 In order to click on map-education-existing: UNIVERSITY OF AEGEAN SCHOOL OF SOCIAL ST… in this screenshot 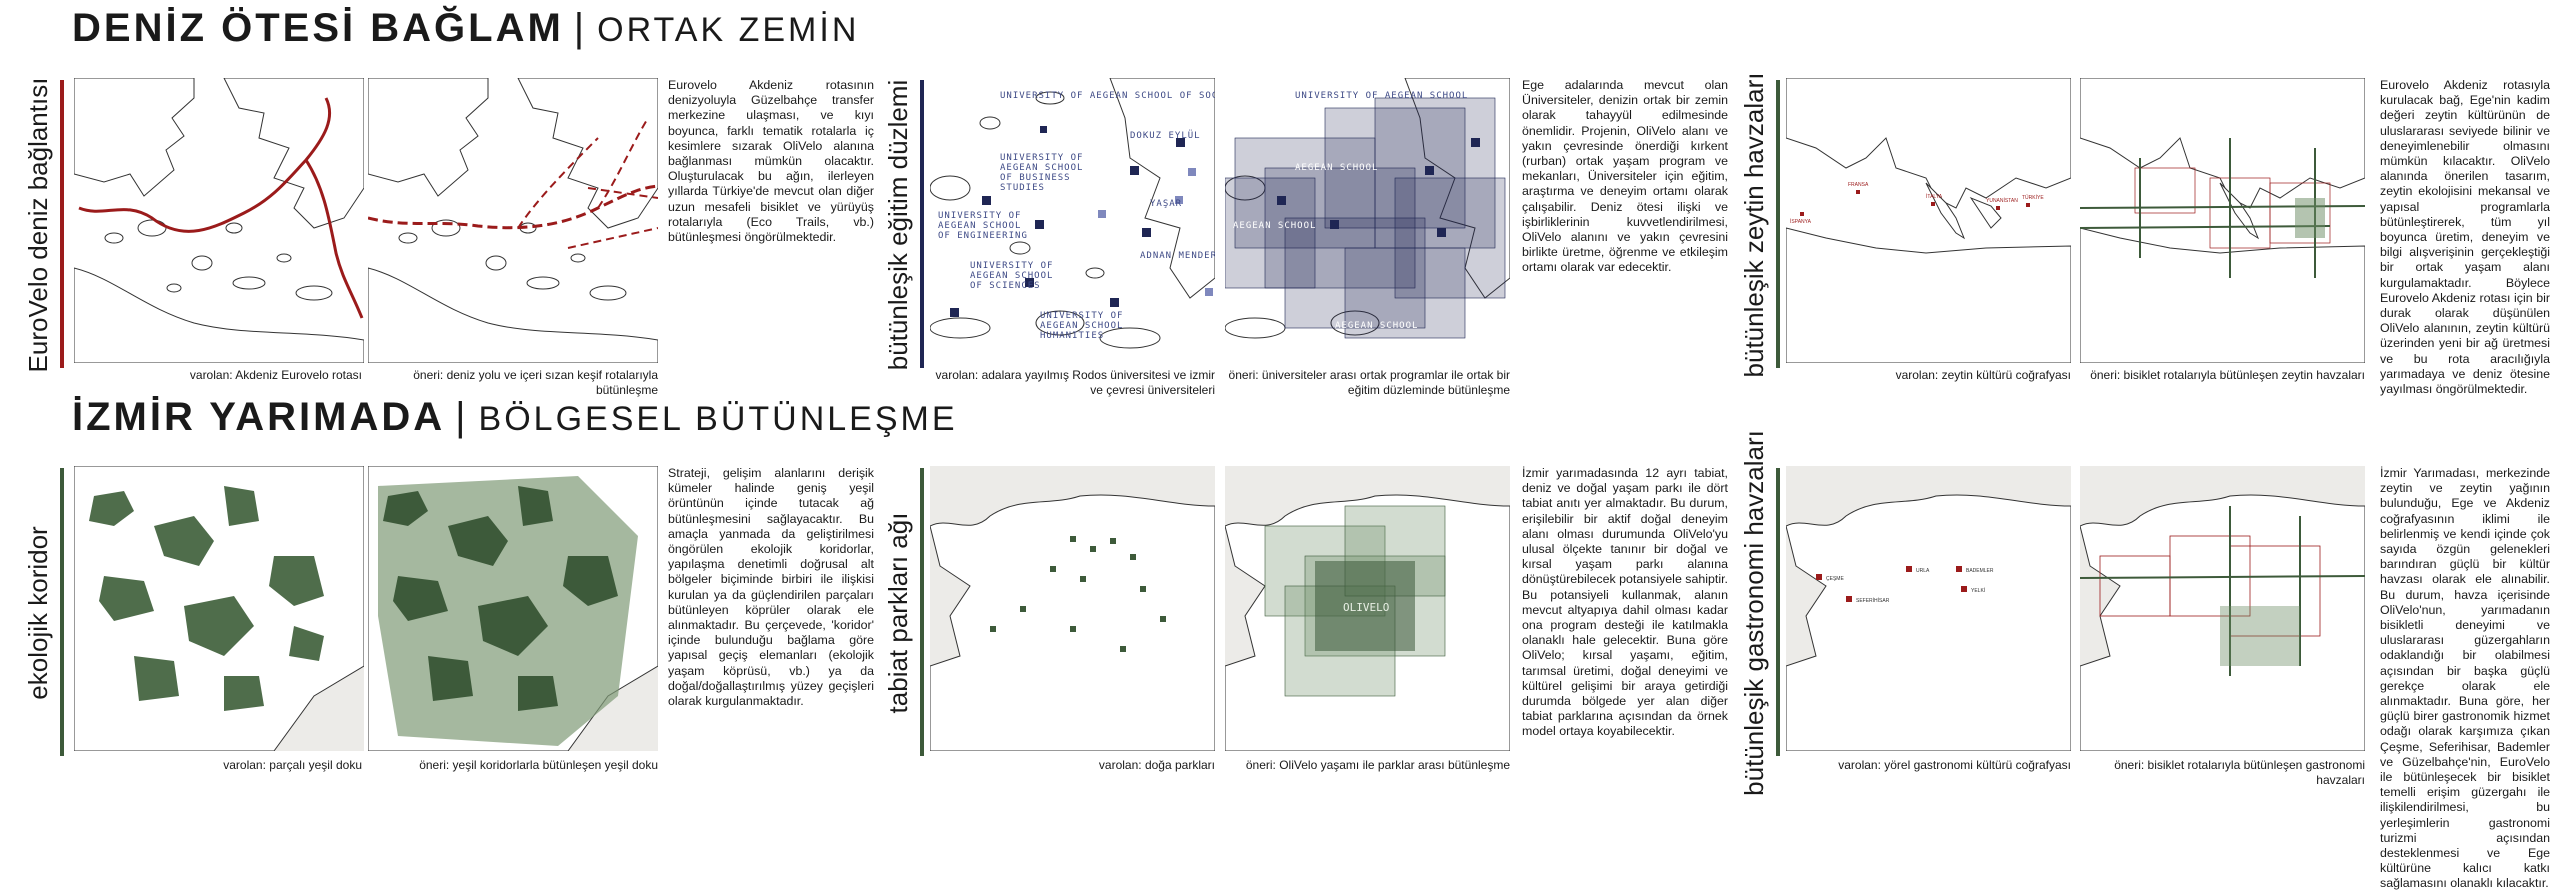, I will do `click(1072, 220)`.